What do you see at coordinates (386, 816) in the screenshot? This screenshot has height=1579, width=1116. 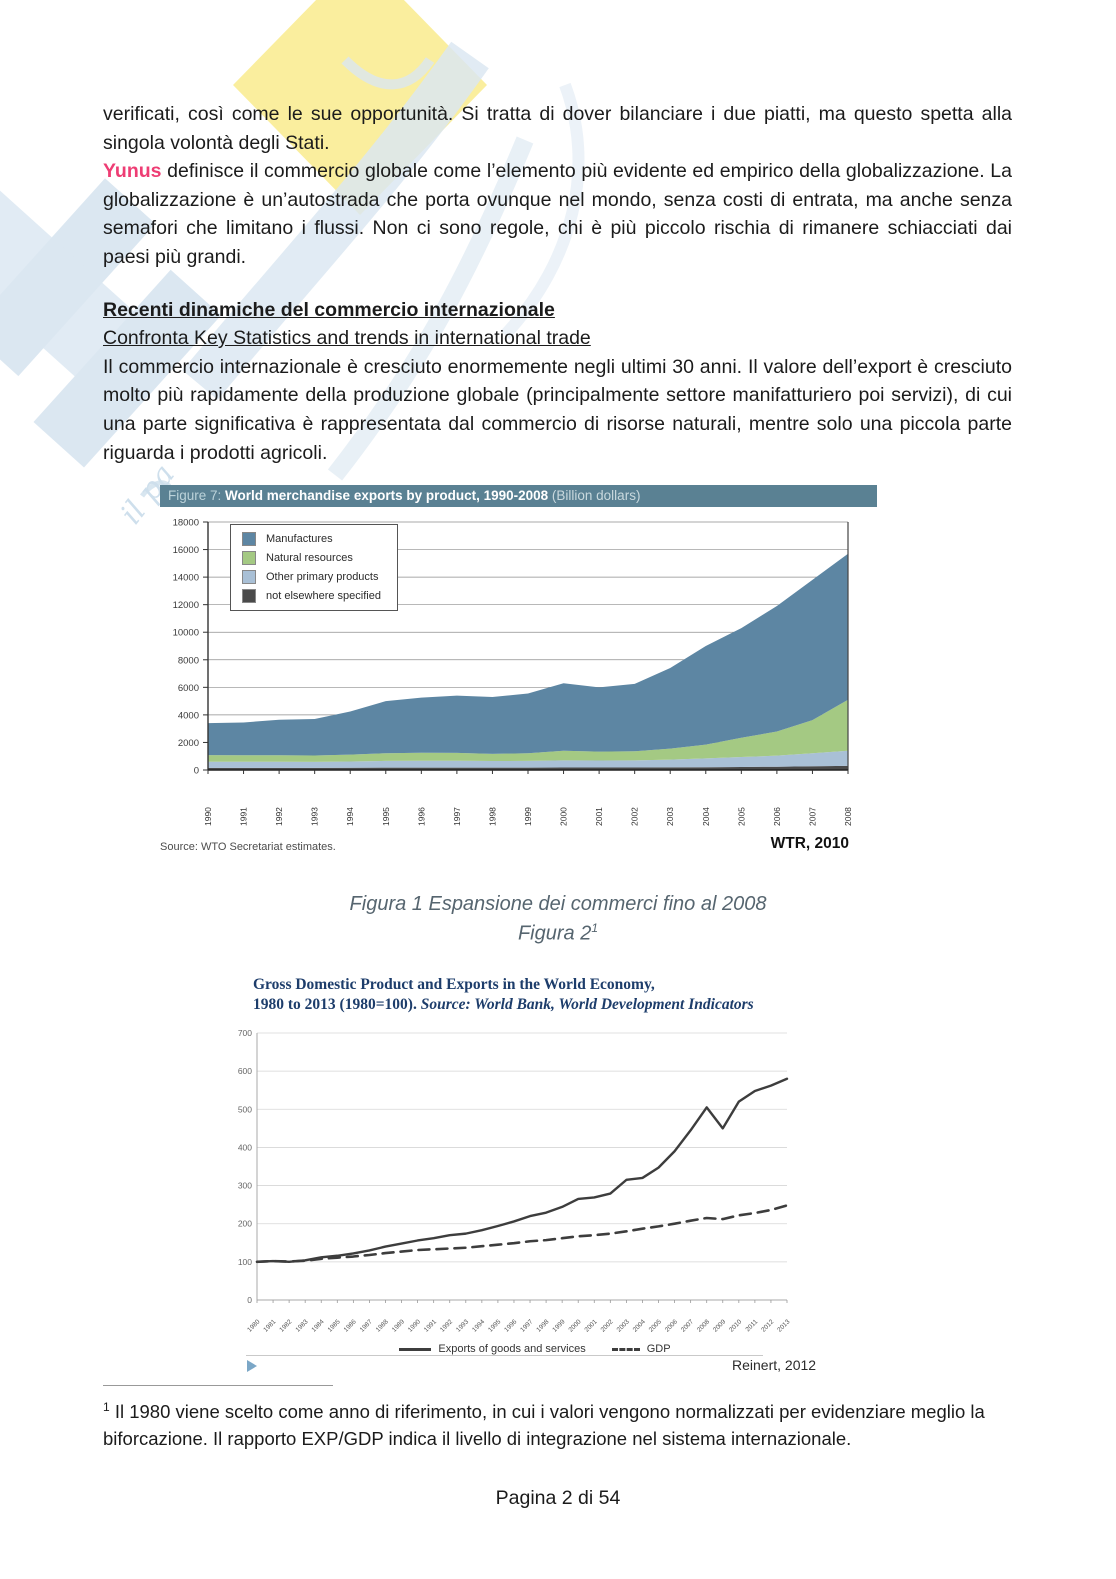 I see `svg-text: 1995` at bounding box center [386, 816].